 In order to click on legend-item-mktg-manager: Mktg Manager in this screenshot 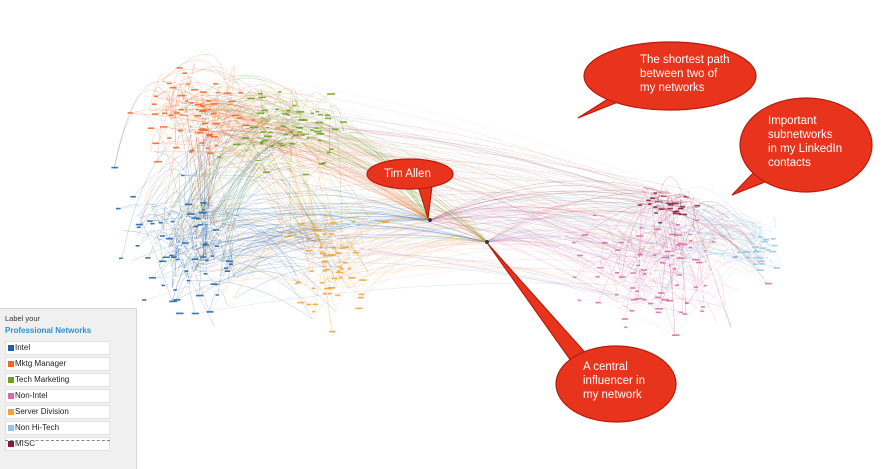, I will do `click(57, 364)`.